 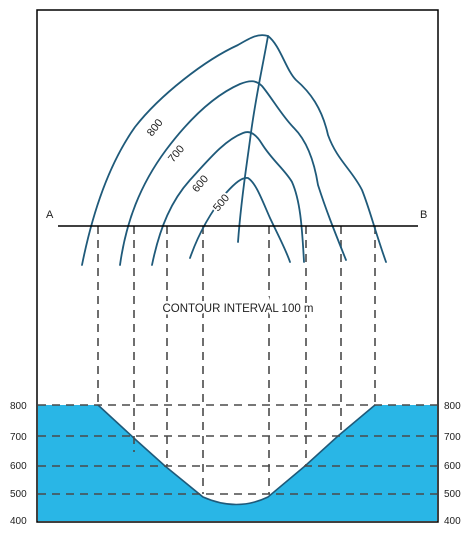 What do you see at coordinates (50, 215) in the screenshot?
I see `point-a-label: A` at bounding box center [50, 215].